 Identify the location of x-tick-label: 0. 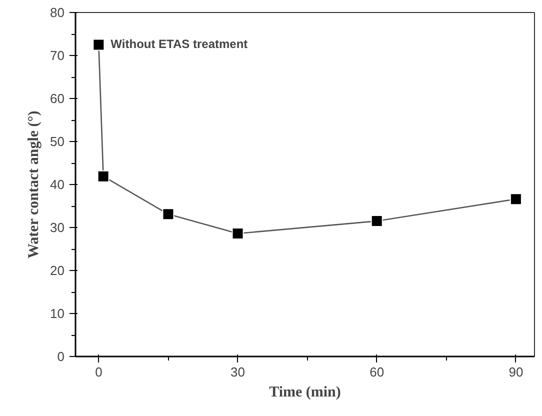
(98, 372).